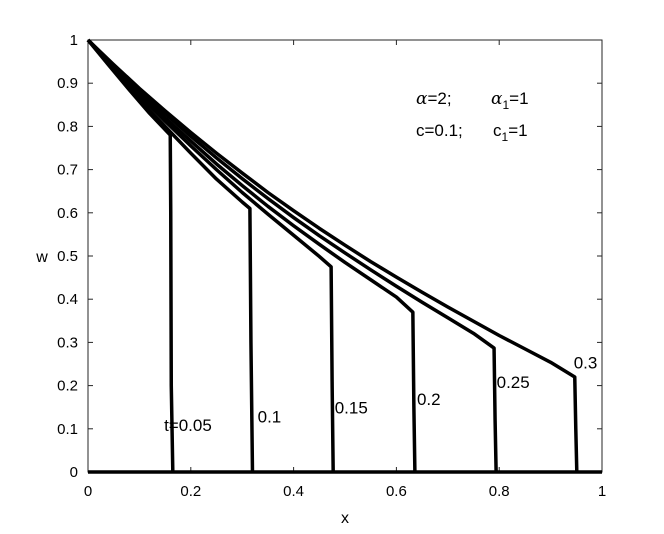  Describe the element at coordinates (439, 130) in the screenshot. I see `c-value: c=0.1;` at that location.